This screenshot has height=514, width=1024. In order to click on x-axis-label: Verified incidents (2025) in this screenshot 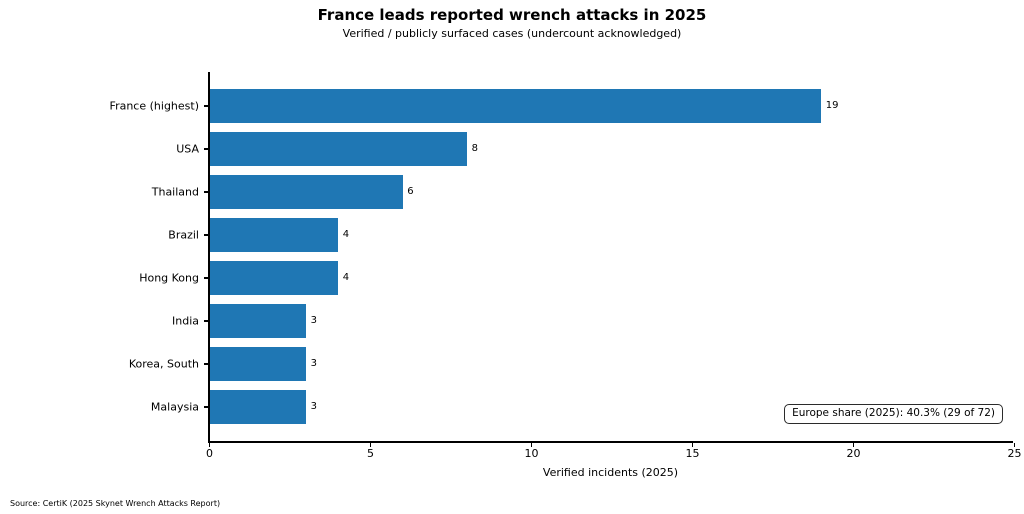, I will do `click(610, 472)`.